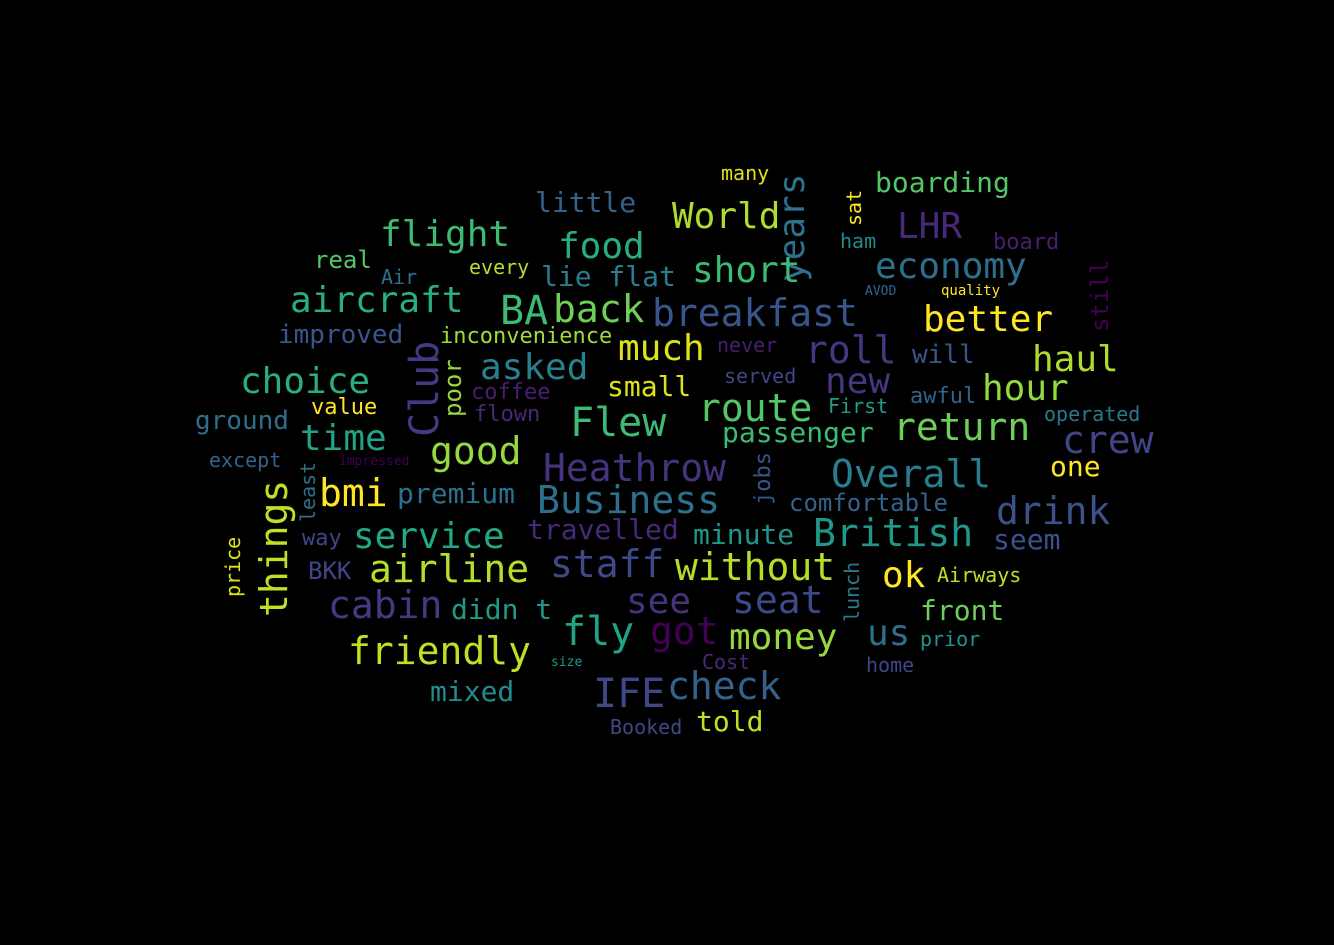 This screenshot has width=1334, height=945. Describe the element at coordinates (857, 381) in the screenshot. I see `word-new: new` at that location.